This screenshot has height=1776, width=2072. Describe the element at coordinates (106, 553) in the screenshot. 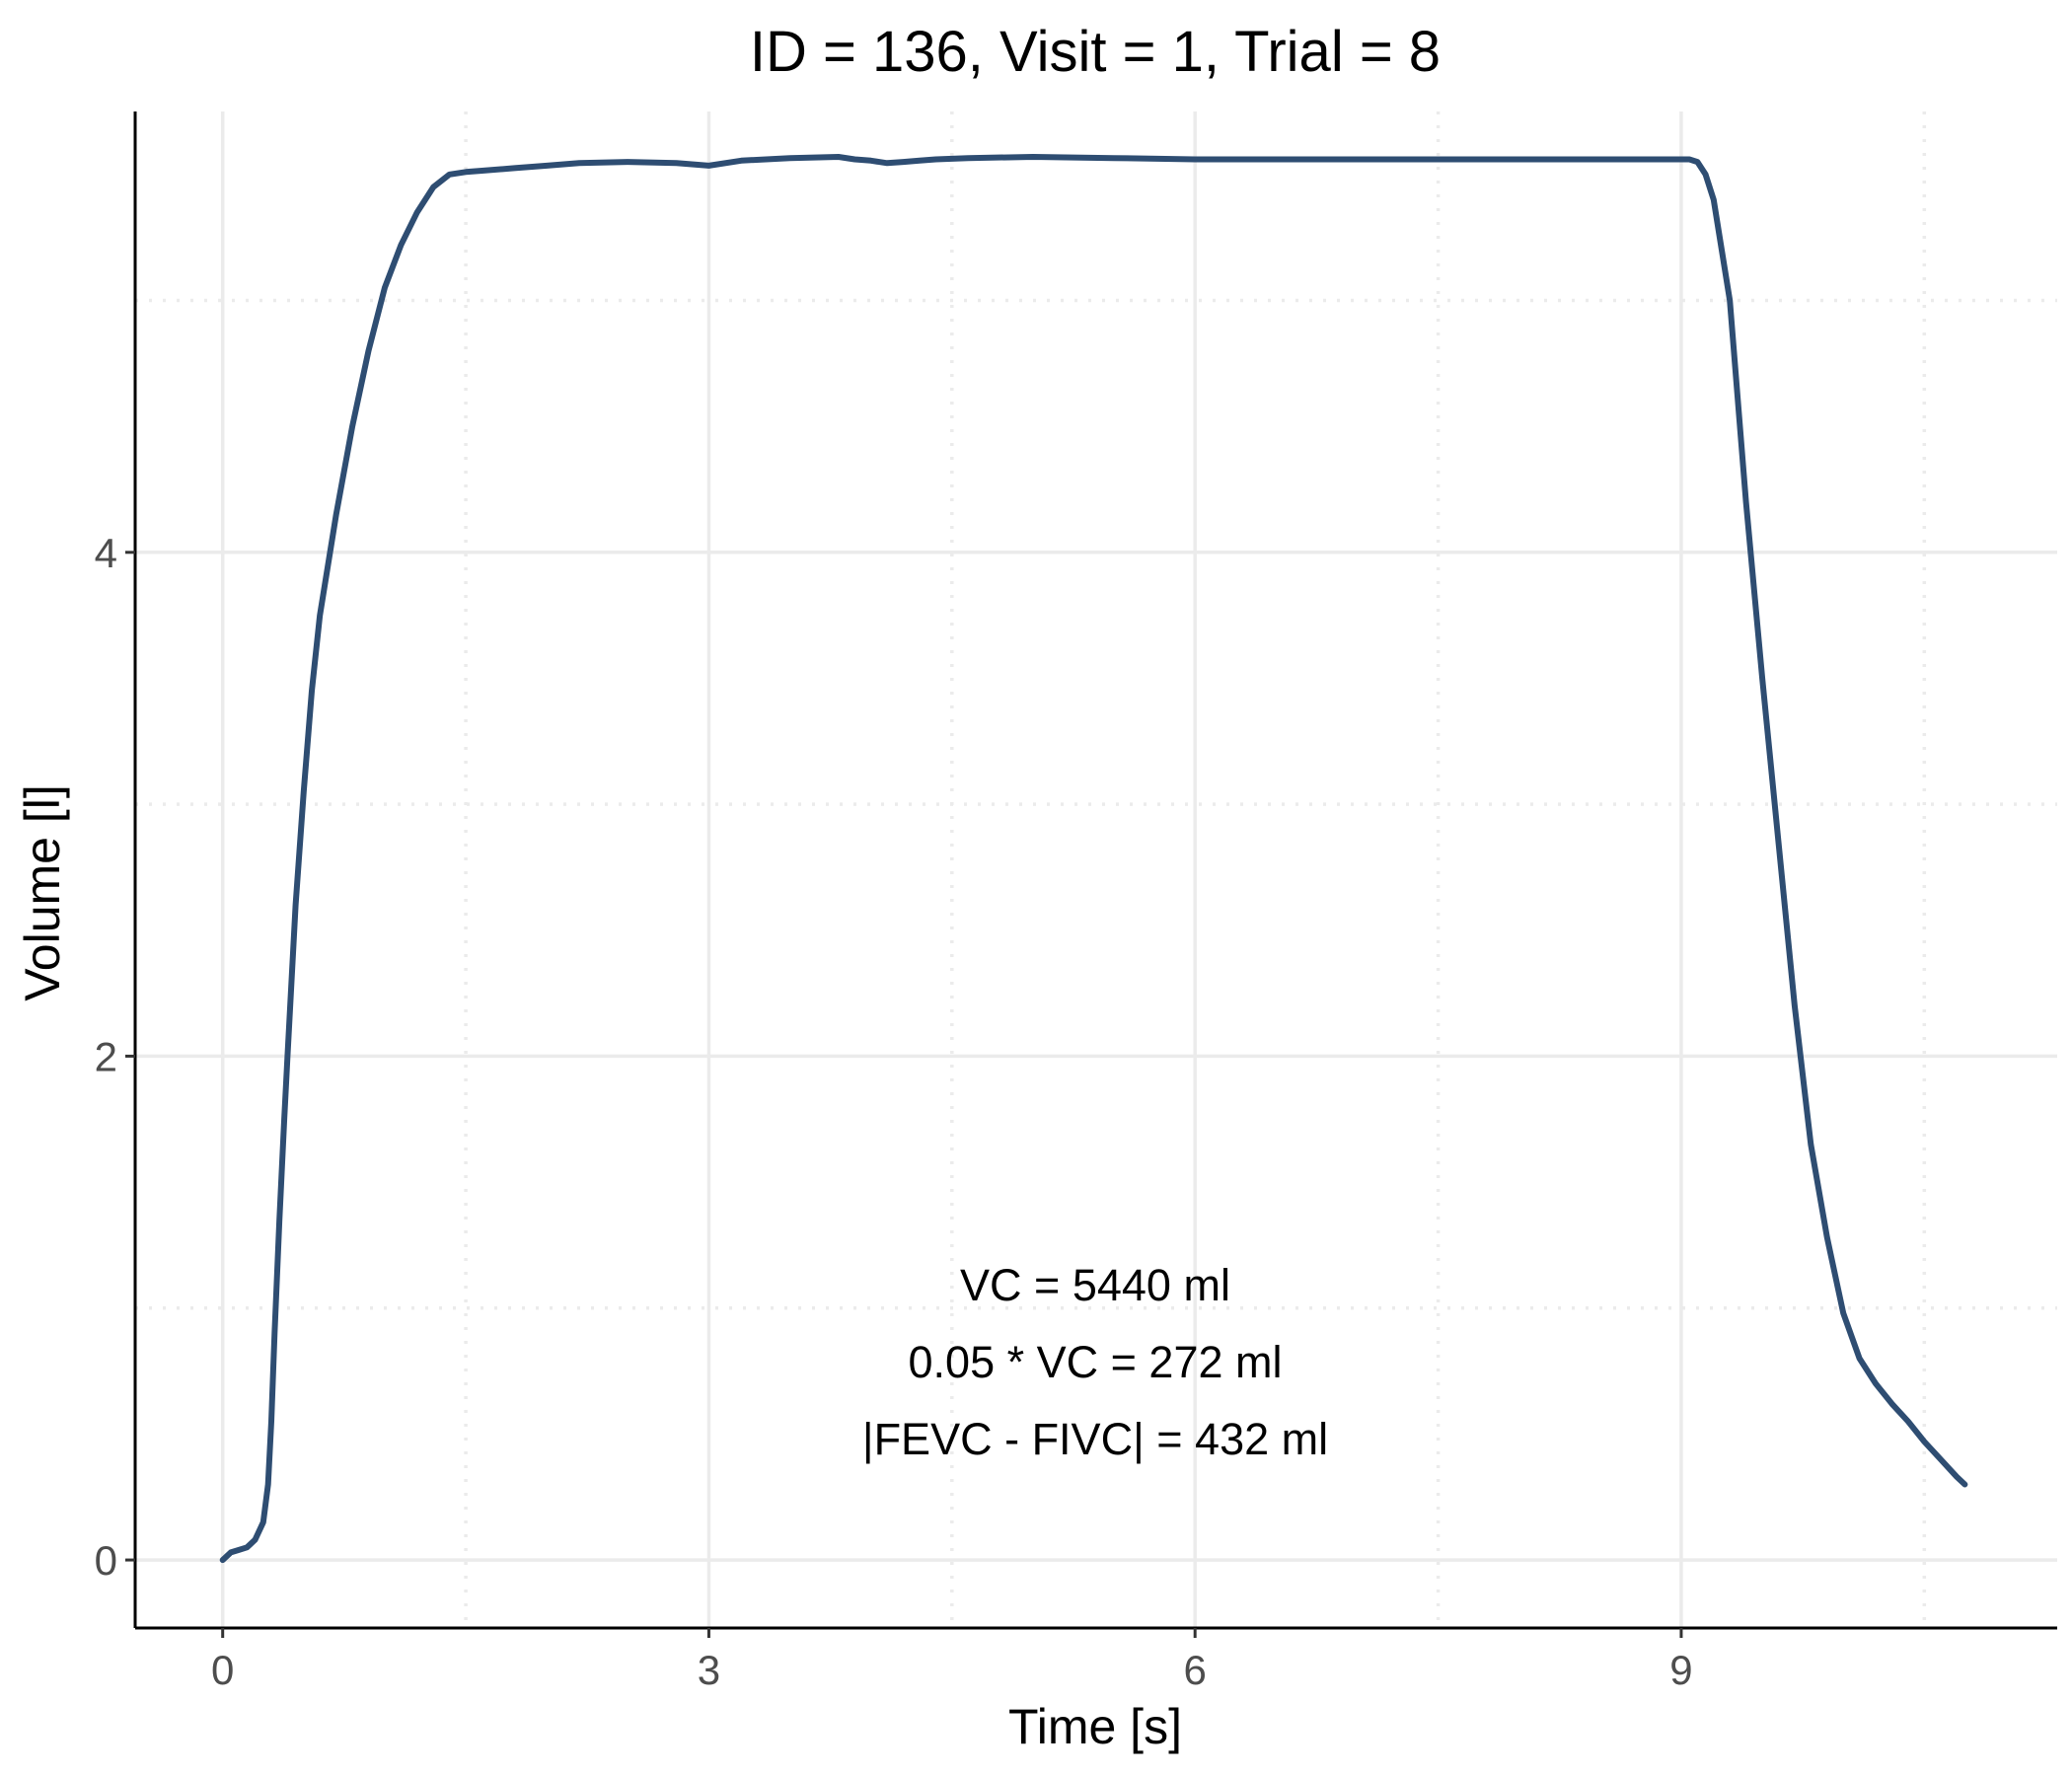

I see `y-tick-label: 4` at that location.